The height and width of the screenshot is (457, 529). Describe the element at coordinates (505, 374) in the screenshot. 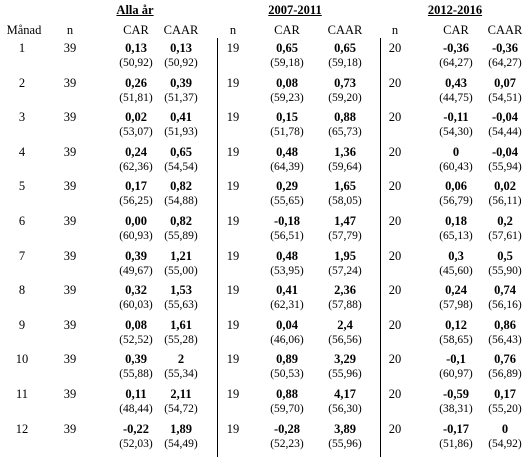

I see `caar-test-stat: (56,89)` at that location.